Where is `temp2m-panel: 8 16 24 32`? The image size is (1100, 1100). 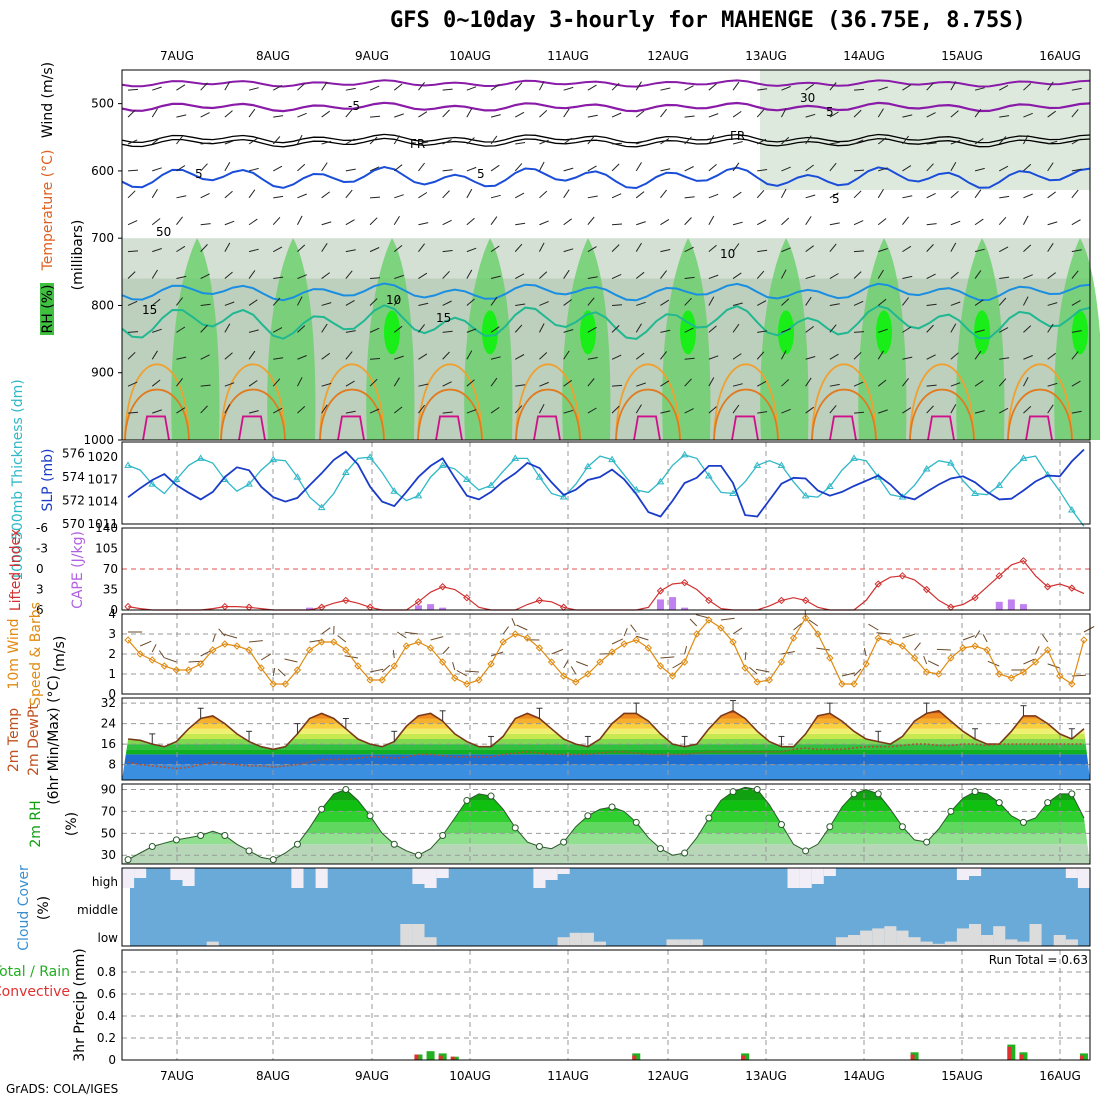
temp2m-panel: 8 16 24 32 is located at coordinates (595, 738).